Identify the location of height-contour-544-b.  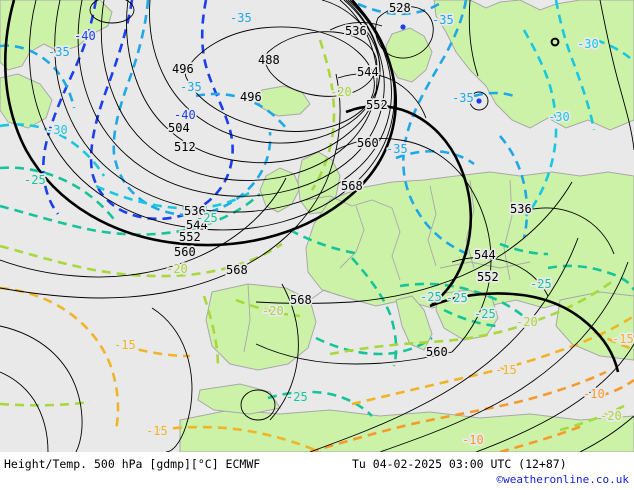
(382, 96).